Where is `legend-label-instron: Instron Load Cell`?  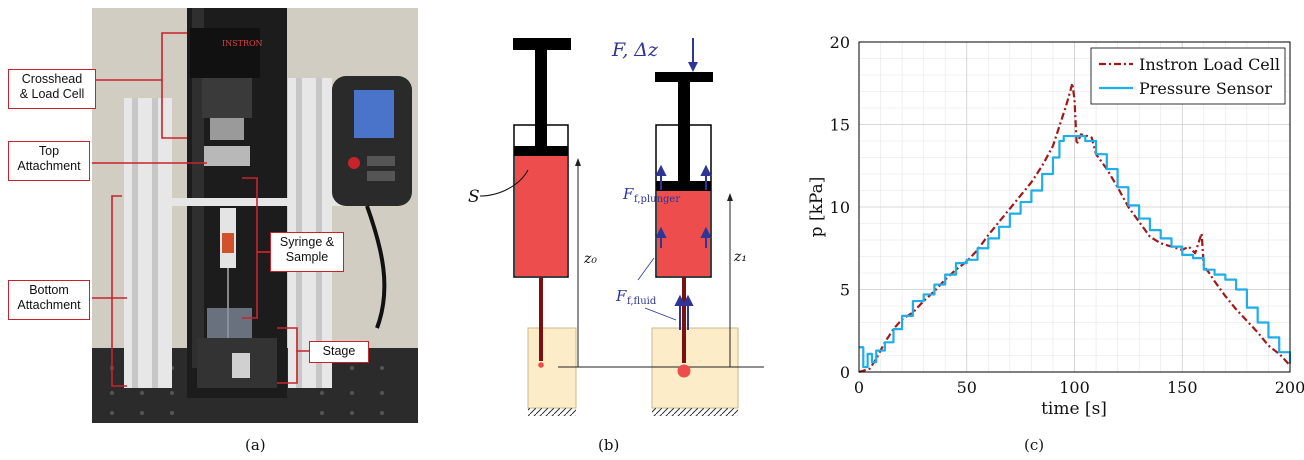 legend-label-instron: Instron Load Cell is located at coordinates (1209, 64).